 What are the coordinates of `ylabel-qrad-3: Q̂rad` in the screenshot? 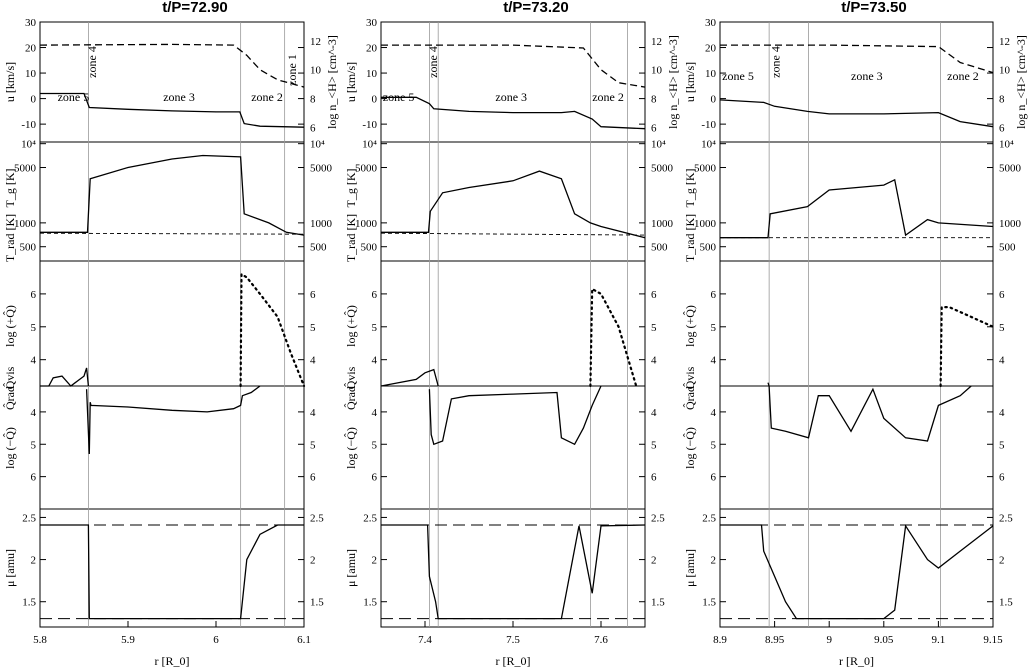 It's located at (690, 398).